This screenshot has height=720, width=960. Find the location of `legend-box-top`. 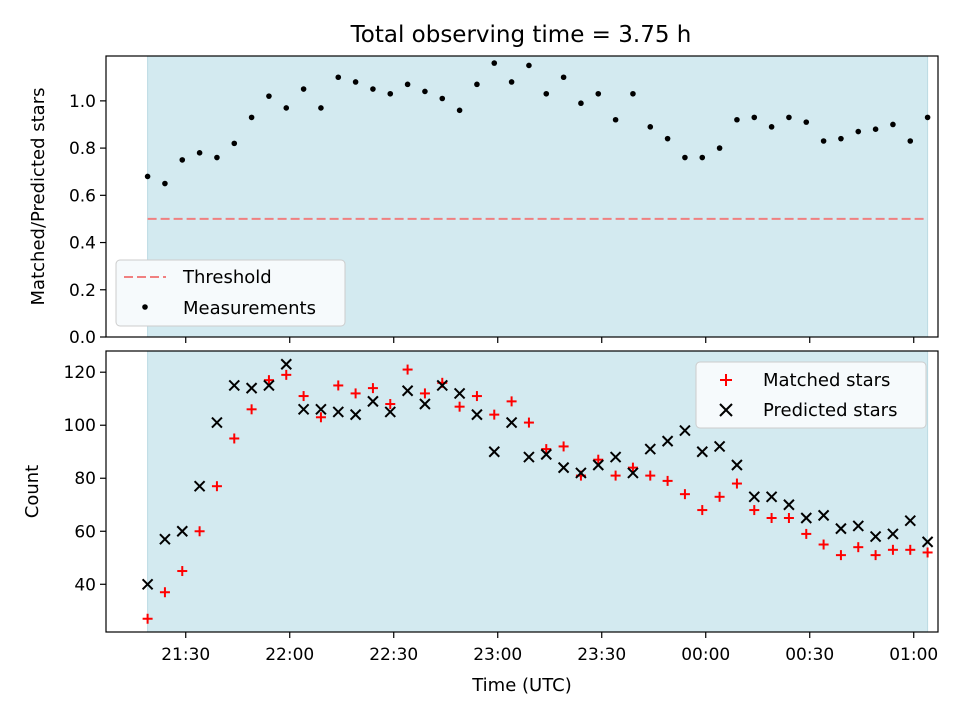

legend-box-top is located at coordinates (230, 293).